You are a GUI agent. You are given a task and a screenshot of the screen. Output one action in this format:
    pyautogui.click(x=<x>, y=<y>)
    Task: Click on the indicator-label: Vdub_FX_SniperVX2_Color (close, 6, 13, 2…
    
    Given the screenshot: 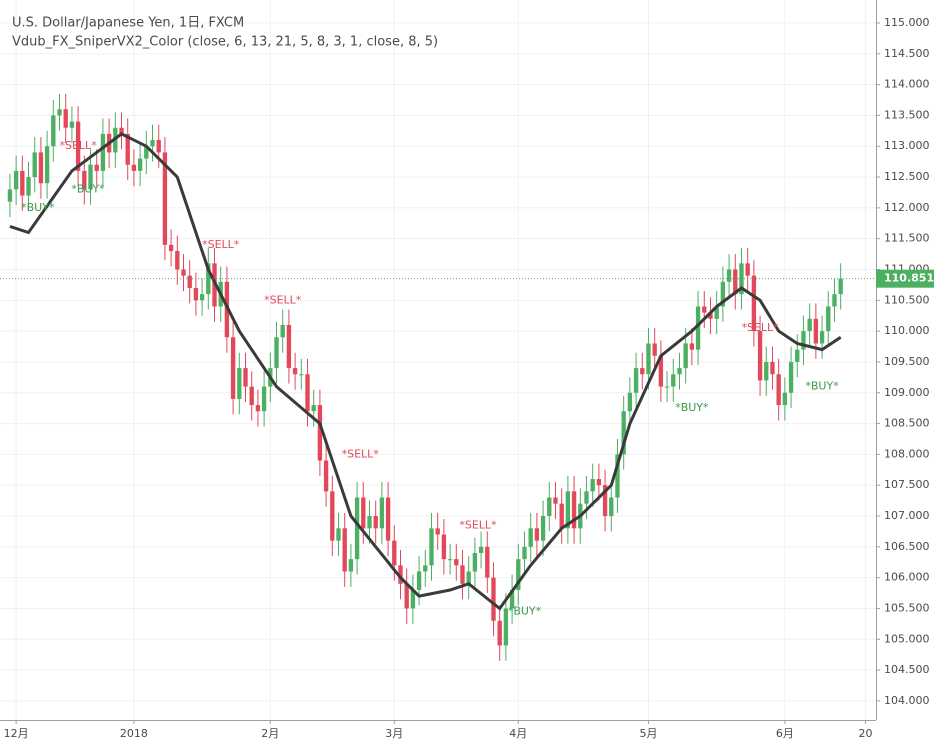 What is the action you would take?
    pyautogui.click(x=225, y=42)
    